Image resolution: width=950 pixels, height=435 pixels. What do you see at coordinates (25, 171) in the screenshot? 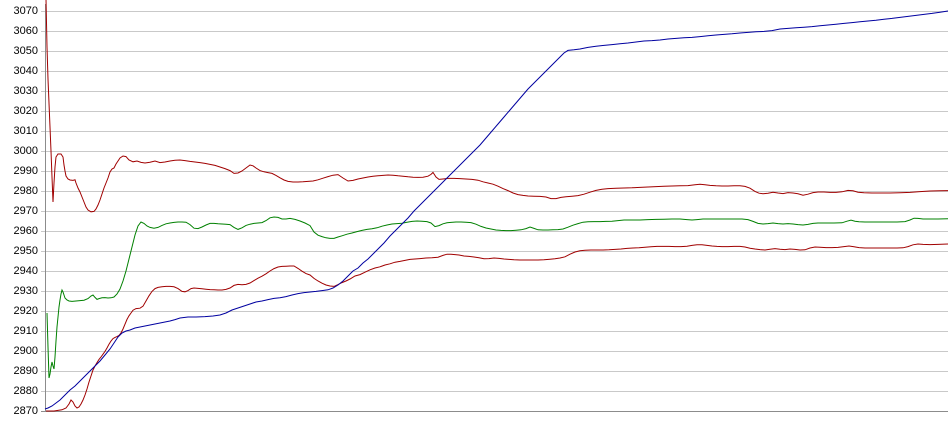
I see `y-axis-tick-label: 2990` at bounding box center [25, 171].